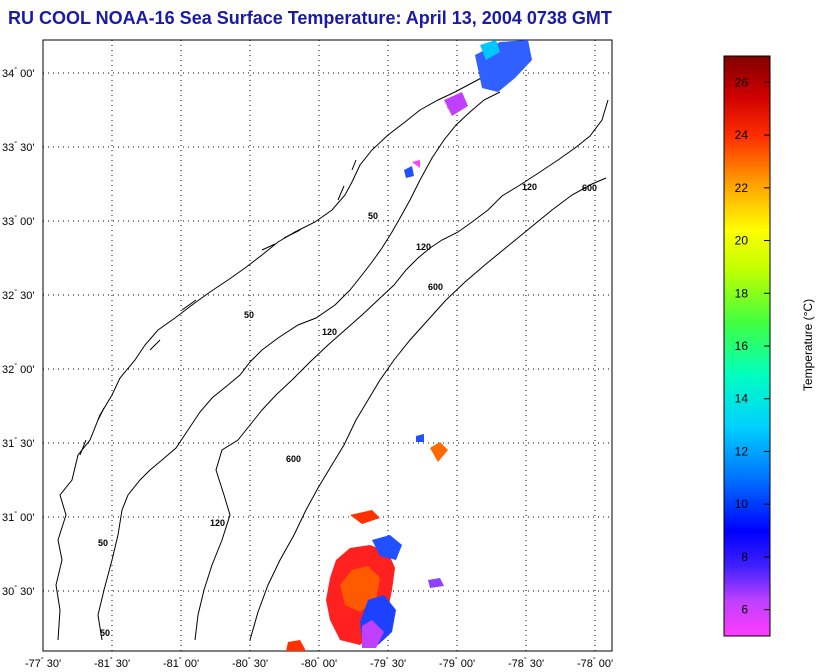 The width and height of the screenshot is (816, 672). What do you see at coordinates (595, 663) in the screenshot?
I see `lon-label: -78° 00'` at bounding box center [595, 663].